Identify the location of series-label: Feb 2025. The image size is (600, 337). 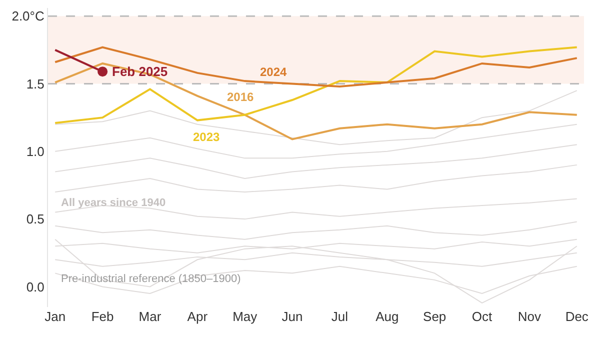
(140, 71).